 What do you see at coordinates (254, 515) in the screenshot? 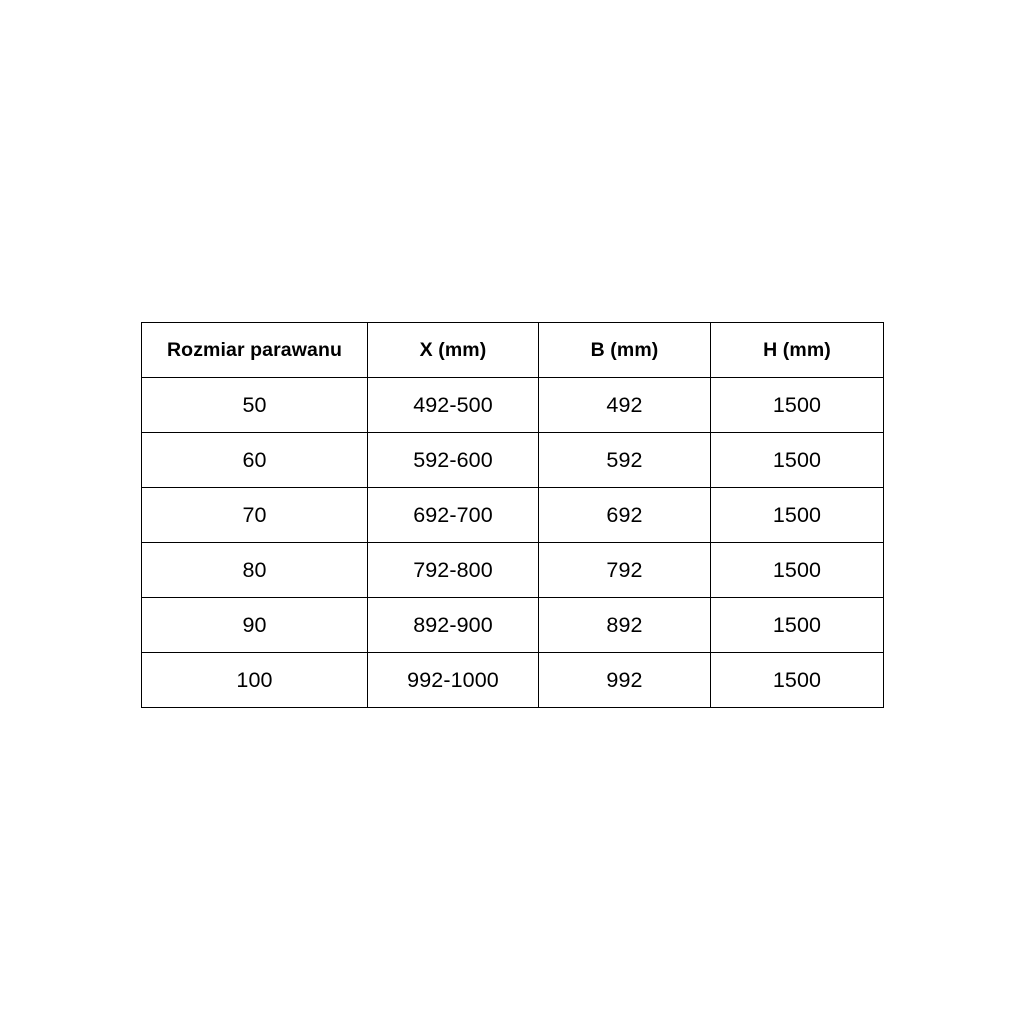
I see `cell-size: 70` at bounding box center [254, 515].